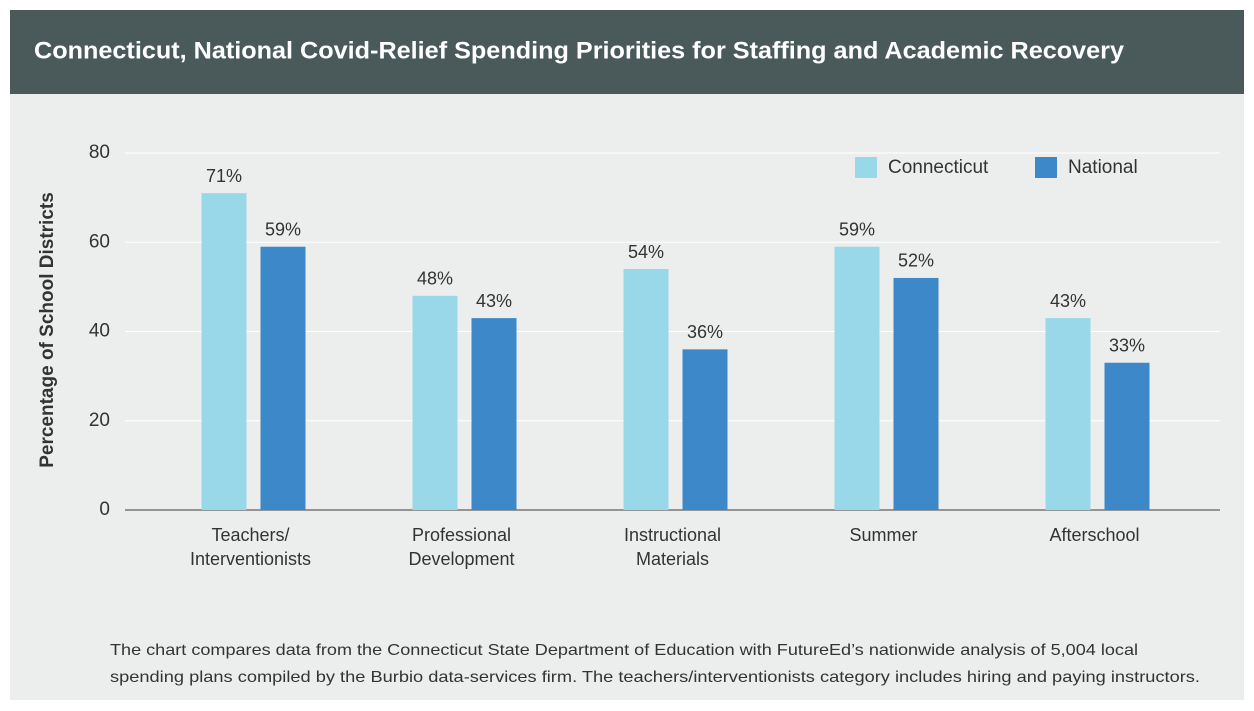 The image size is (1254, 711). I want to click on x-tick-label: Teachers/ Interventionists, so click(250, 547).